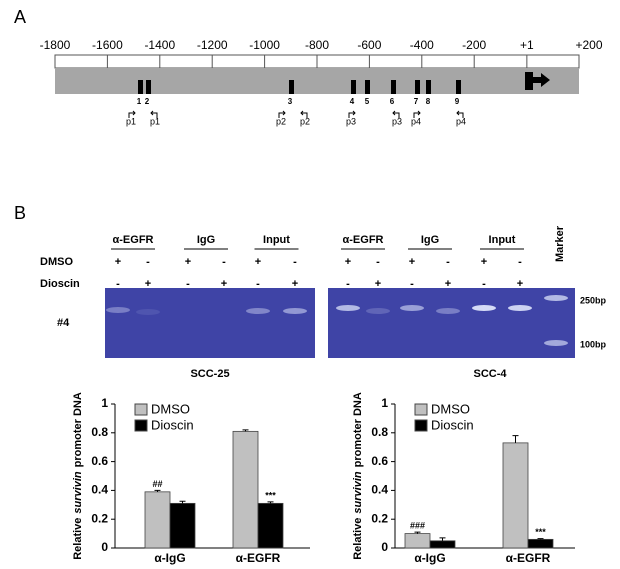  What do you see at coordinates (422, 45) in the screenshot?
I see `ruler-label: -400` at bounding box center [422, 45].